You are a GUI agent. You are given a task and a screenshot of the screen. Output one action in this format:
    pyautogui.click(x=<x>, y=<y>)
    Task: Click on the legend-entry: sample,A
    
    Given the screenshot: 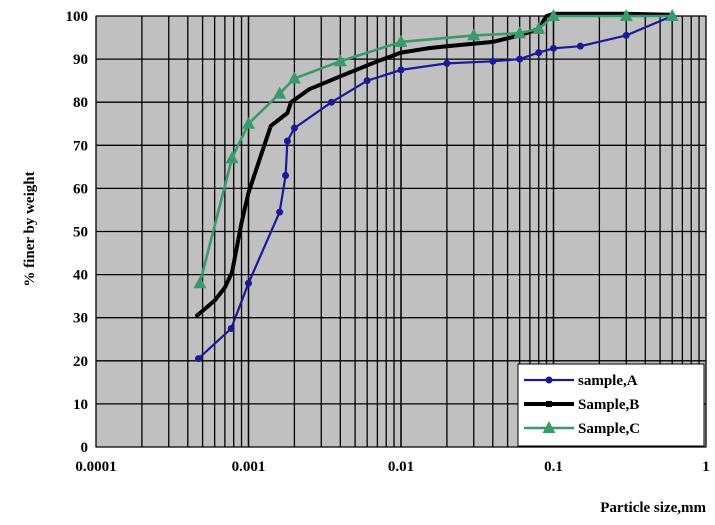 What is the action you would take?
    pyautogui.click(x=581, y=381)
    